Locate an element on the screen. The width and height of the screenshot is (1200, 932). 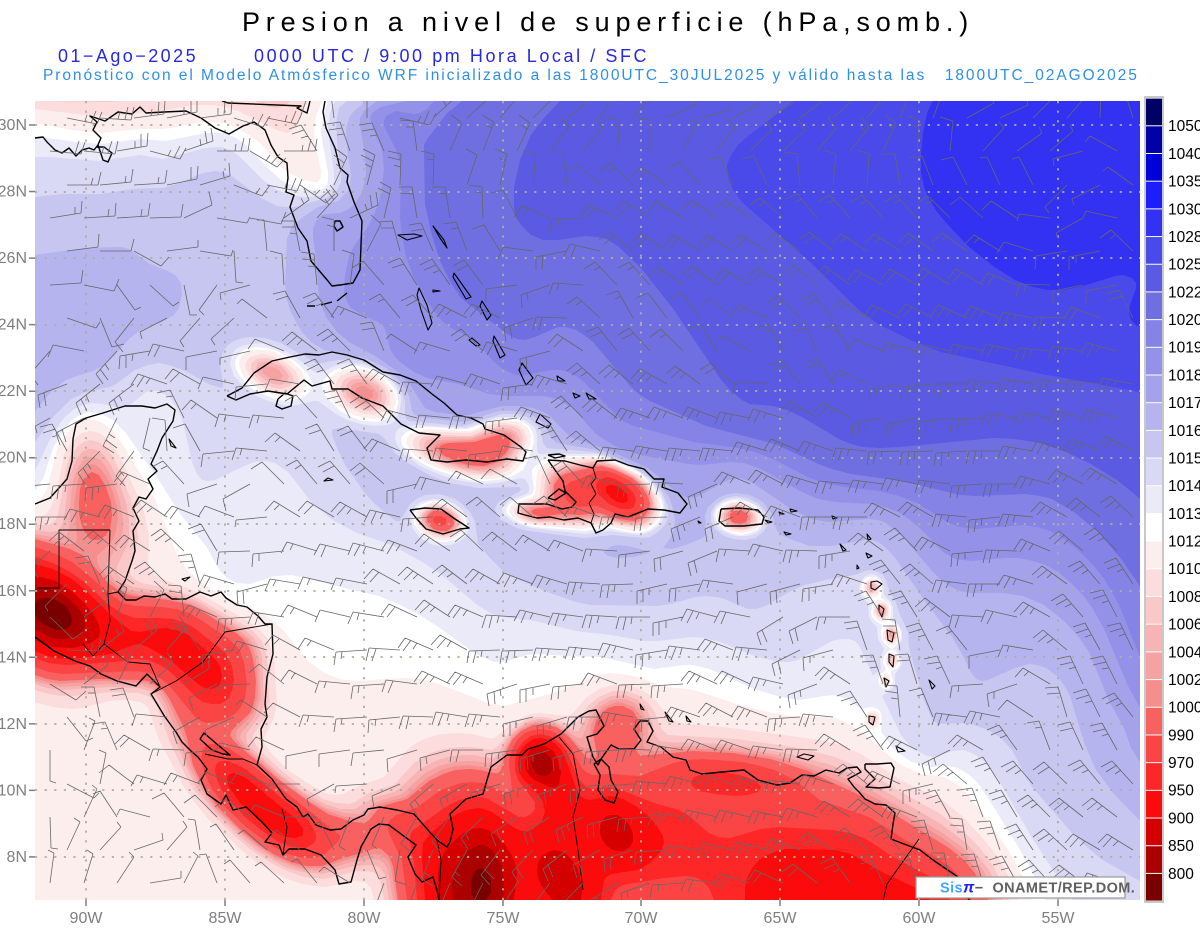
svg-text: 28N is located at coordinates (13, 192).